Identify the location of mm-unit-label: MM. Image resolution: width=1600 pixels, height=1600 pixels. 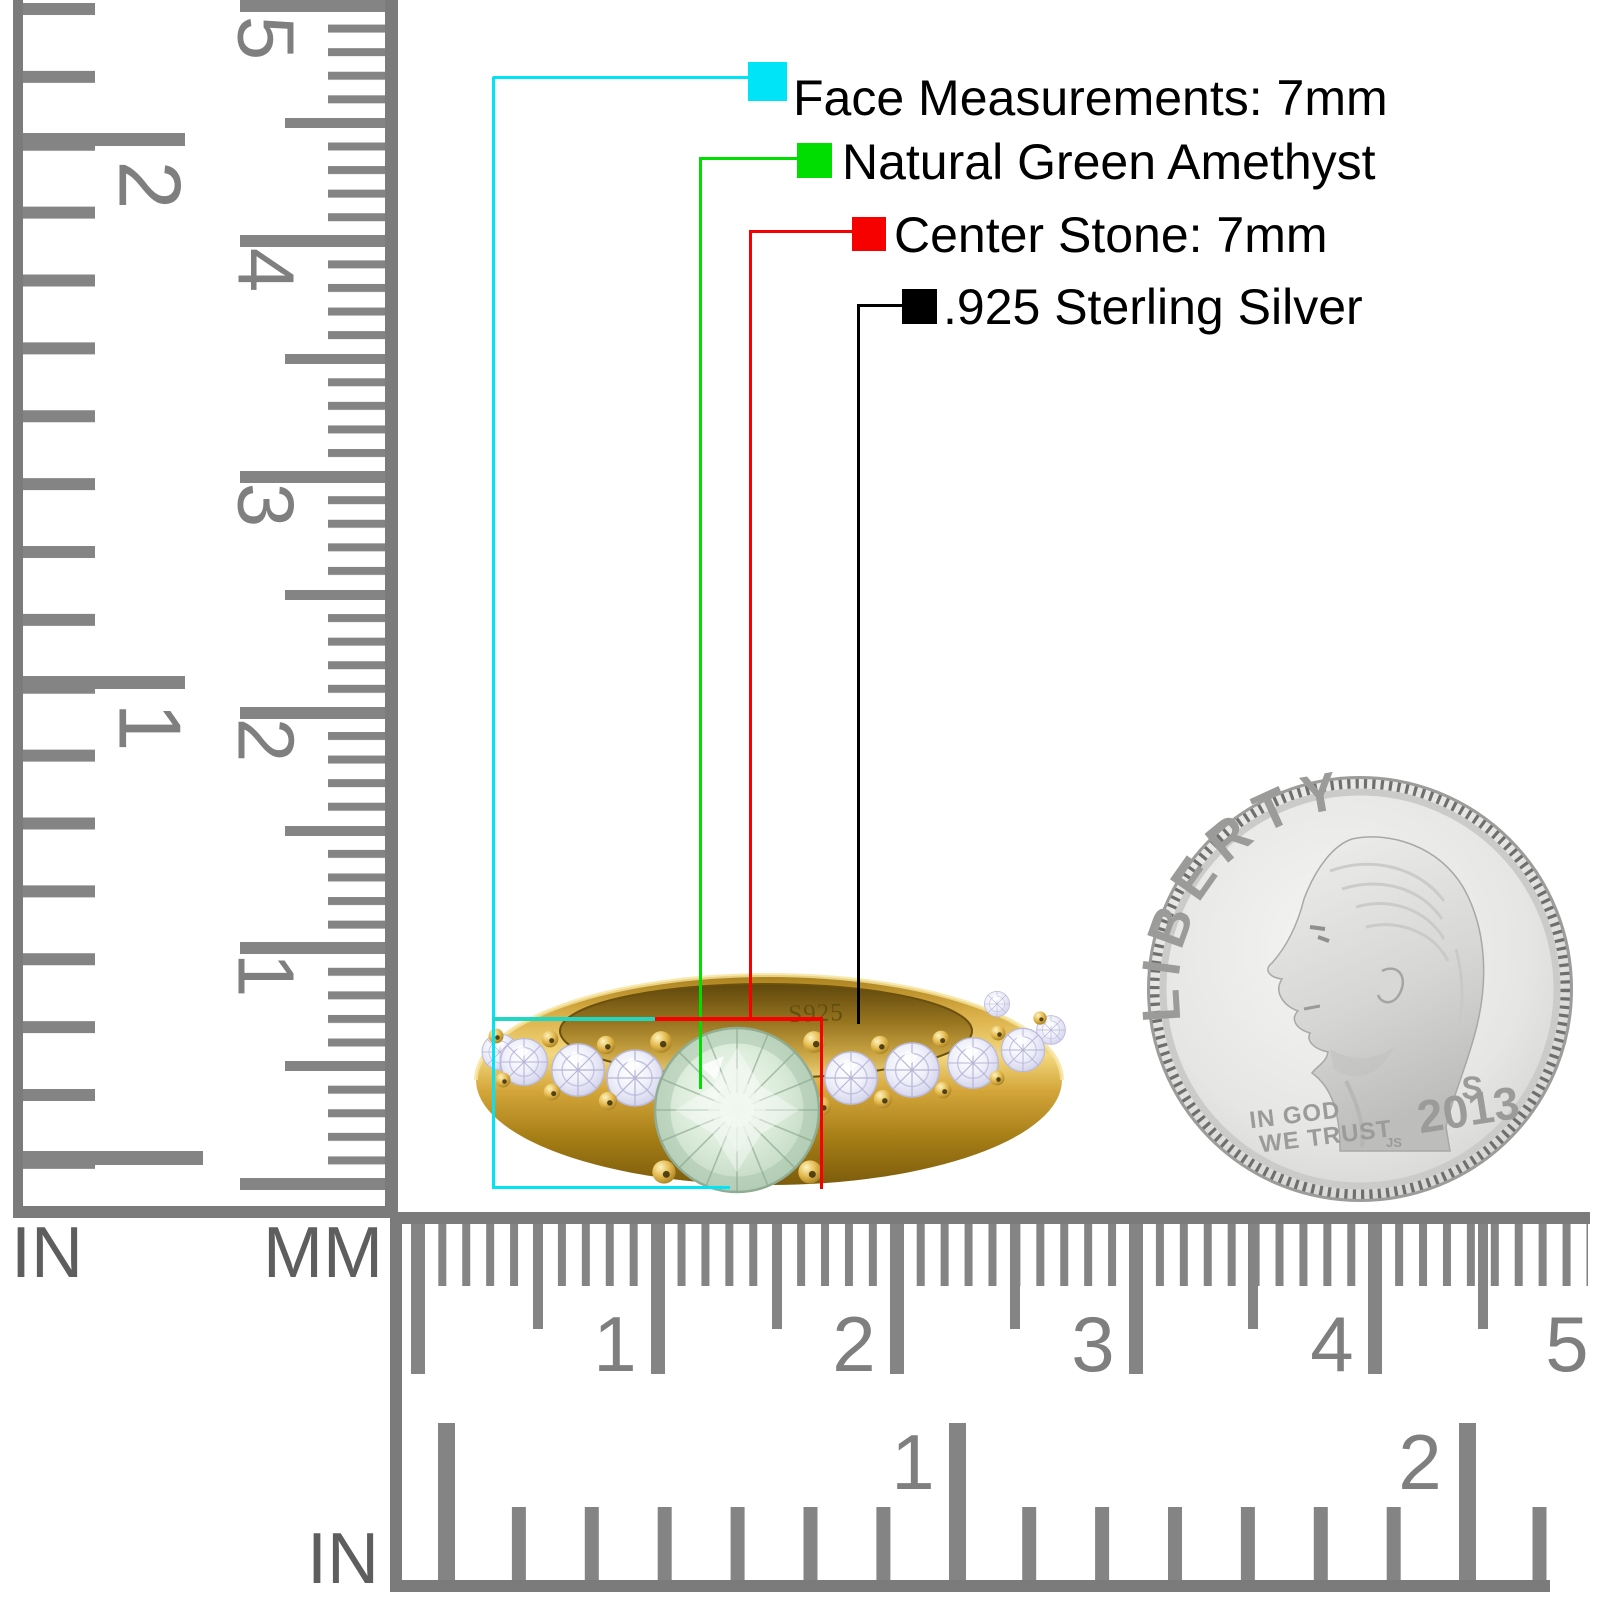
(323, 1253).